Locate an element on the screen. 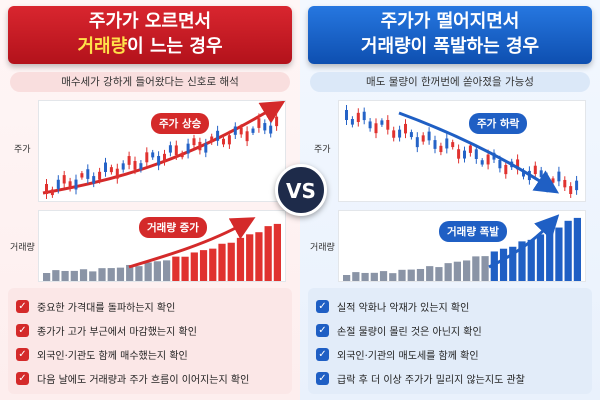  left-candlesticks is located at coordinates (162, 155).